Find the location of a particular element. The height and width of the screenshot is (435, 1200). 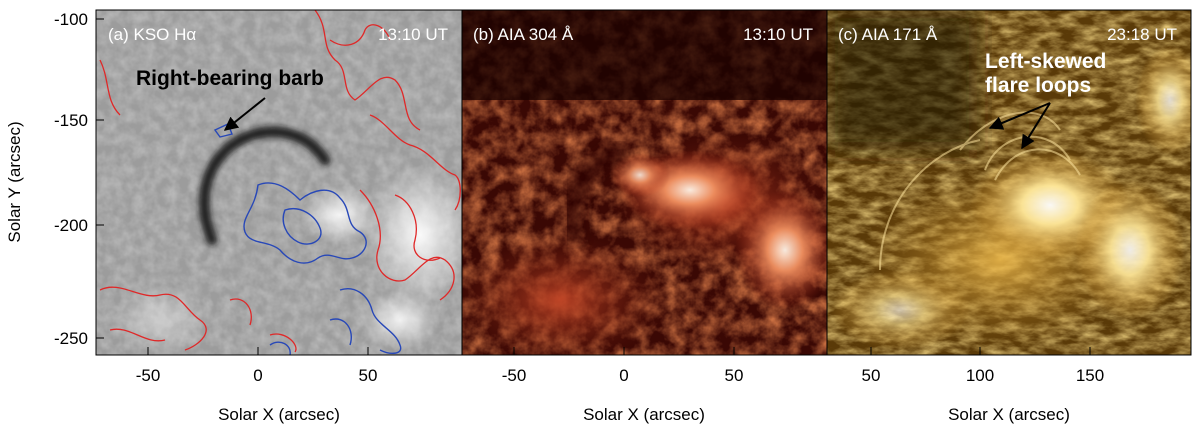

x-axis-a: -50 0 50 Solar X (arcsec) is located at coordinates (257, 385).